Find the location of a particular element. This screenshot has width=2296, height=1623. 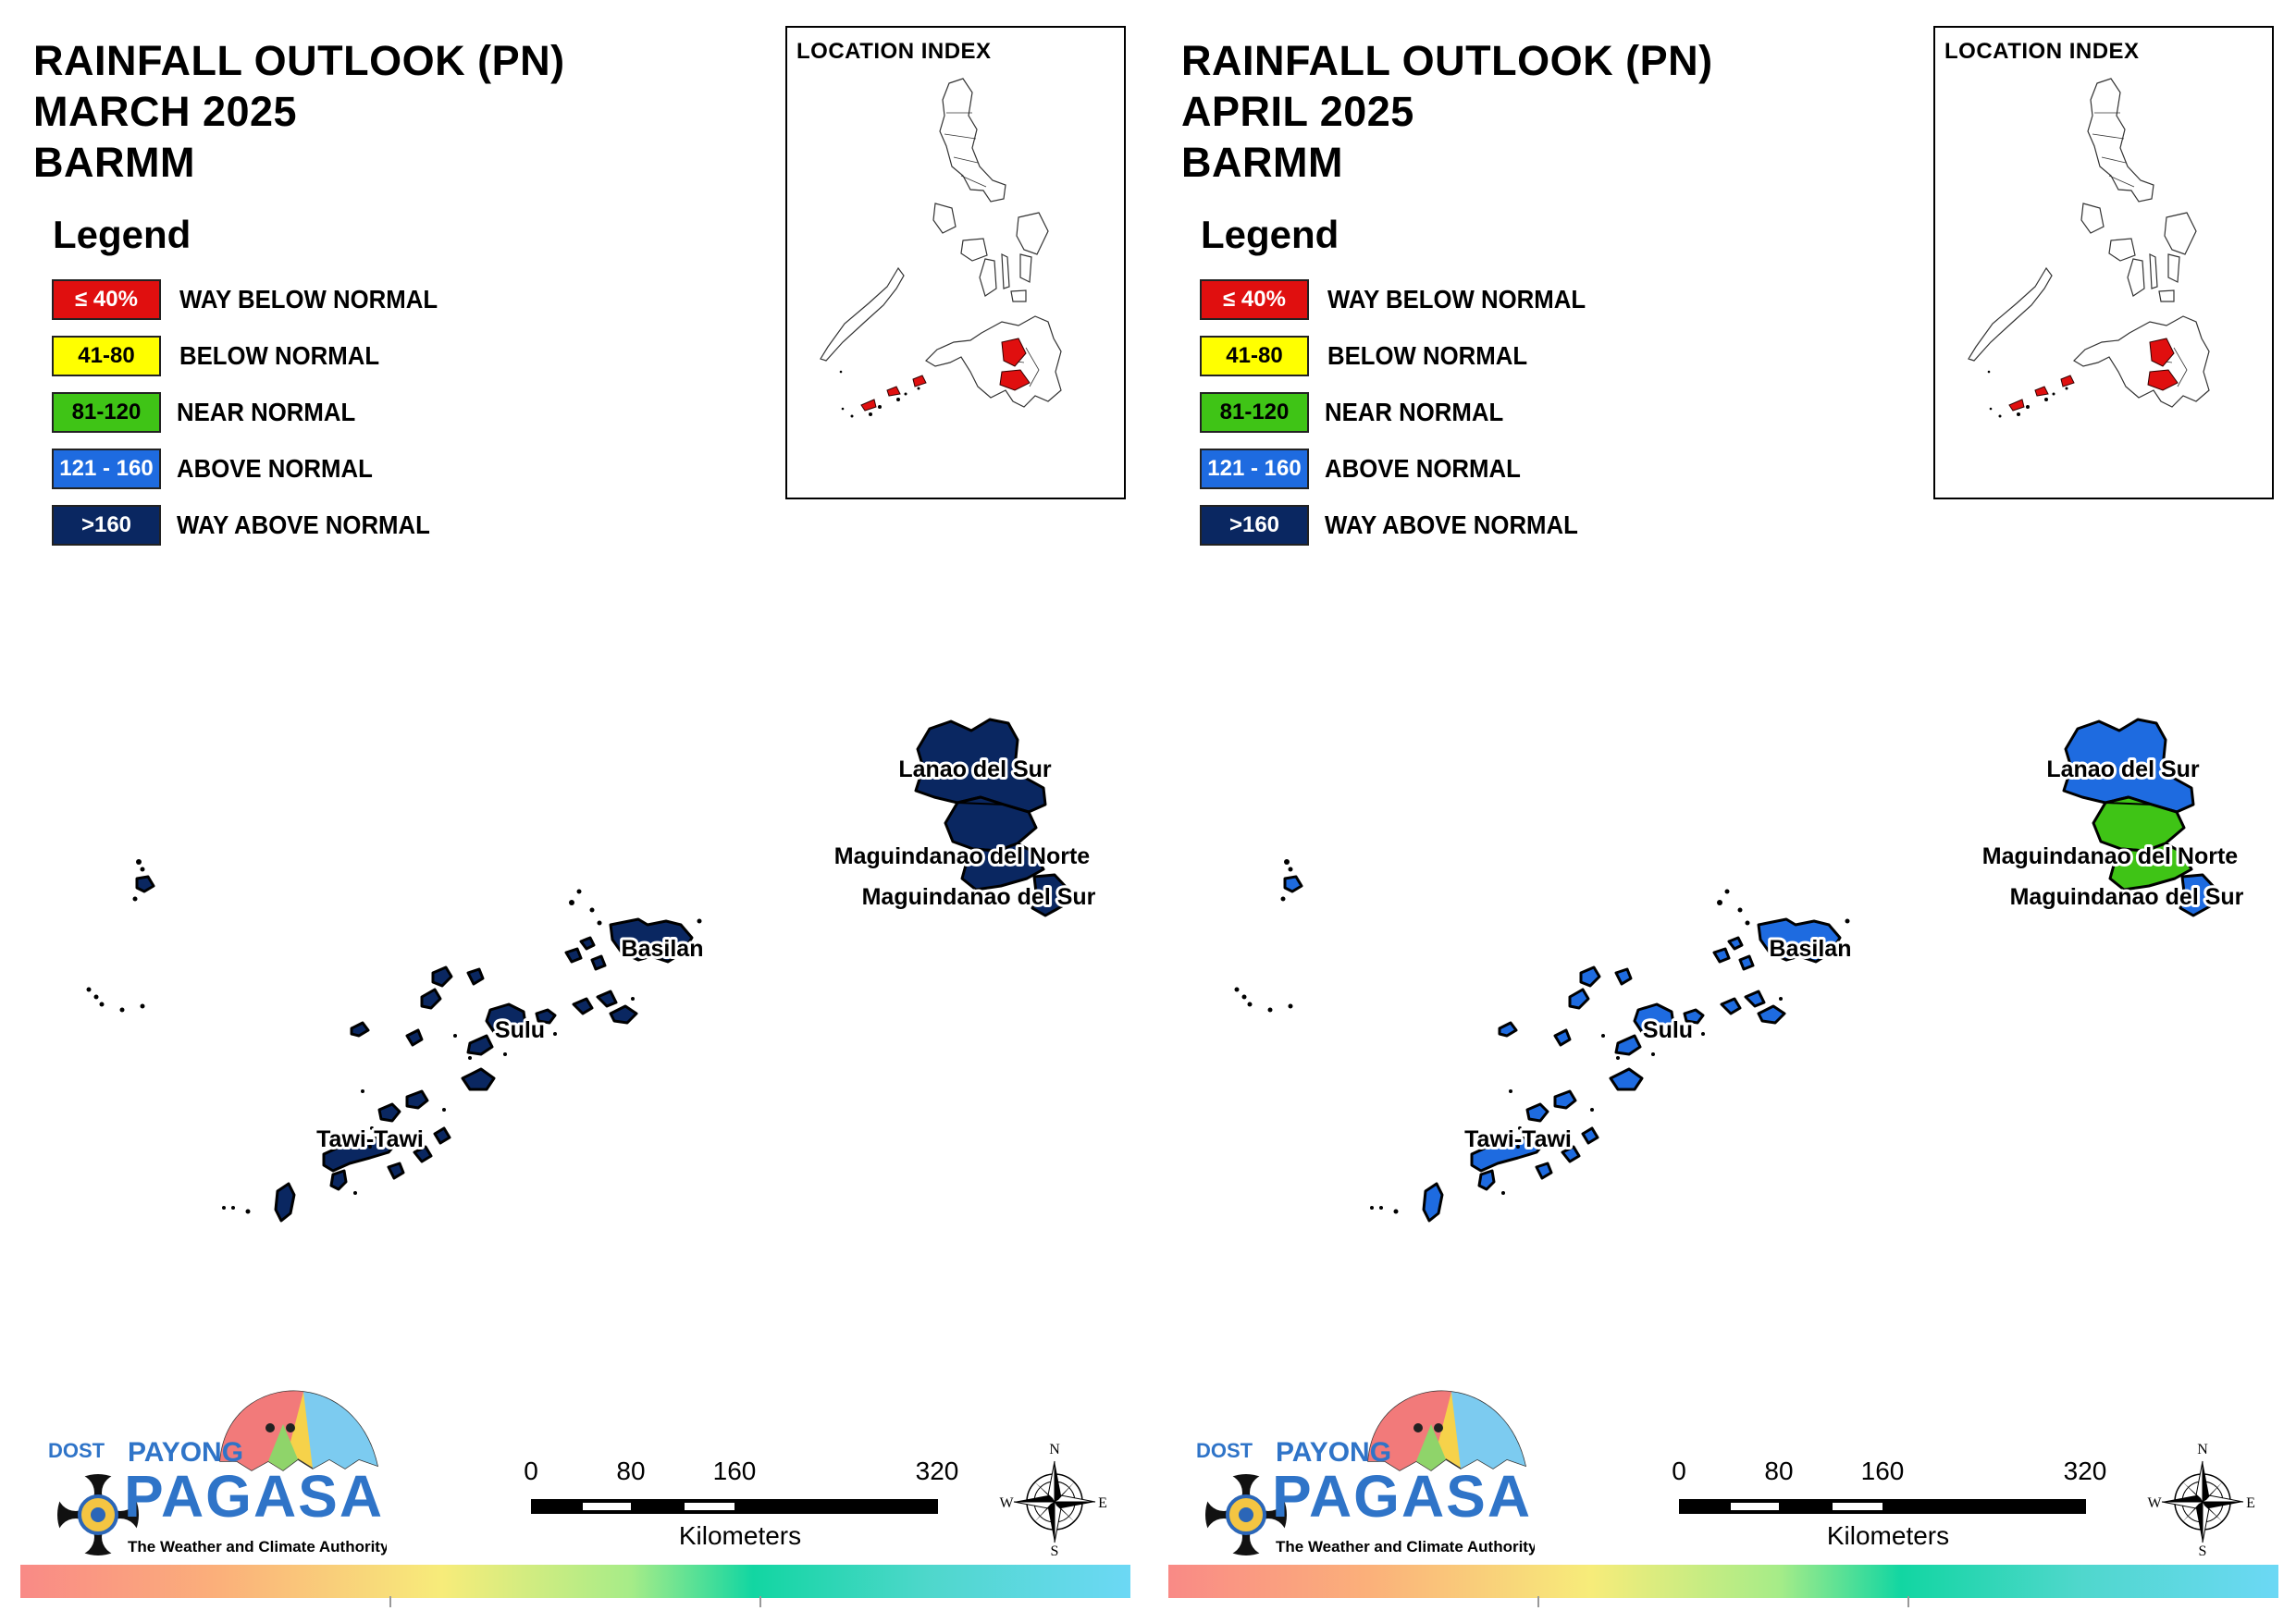

legend-label: ABOVE NORMAL is located at coordinates (275, 468).